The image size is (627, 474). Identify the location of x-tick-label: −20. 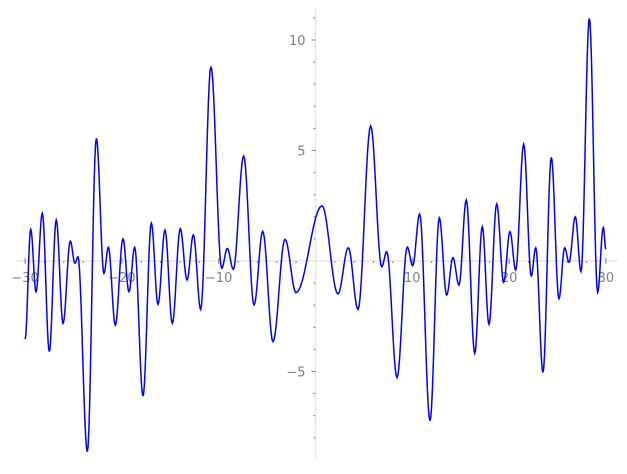
(121, 278).